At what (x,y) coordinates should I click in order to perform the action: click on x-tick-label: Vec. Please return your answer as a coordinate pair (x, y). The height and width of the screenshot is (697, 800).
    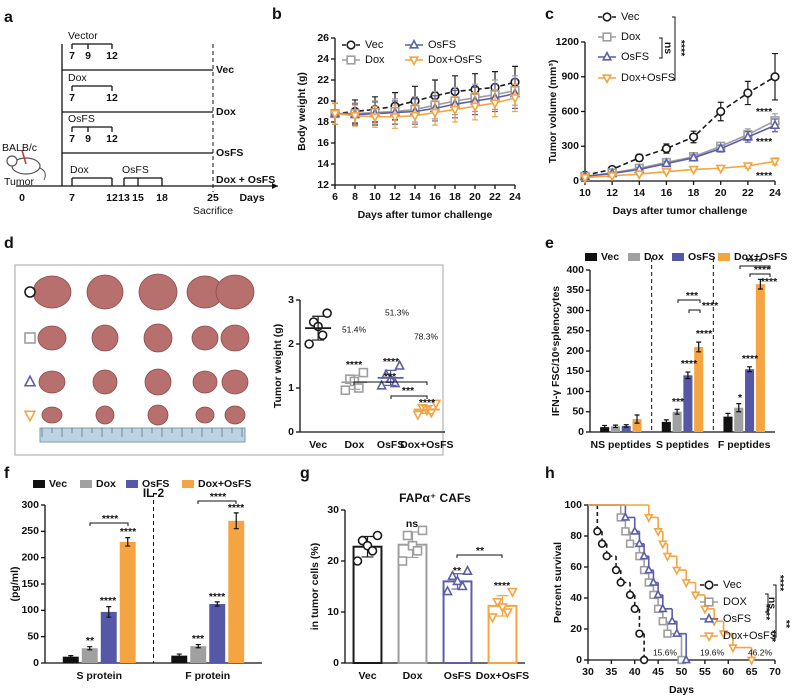
    Looking at the image, I should click on (318, 445).